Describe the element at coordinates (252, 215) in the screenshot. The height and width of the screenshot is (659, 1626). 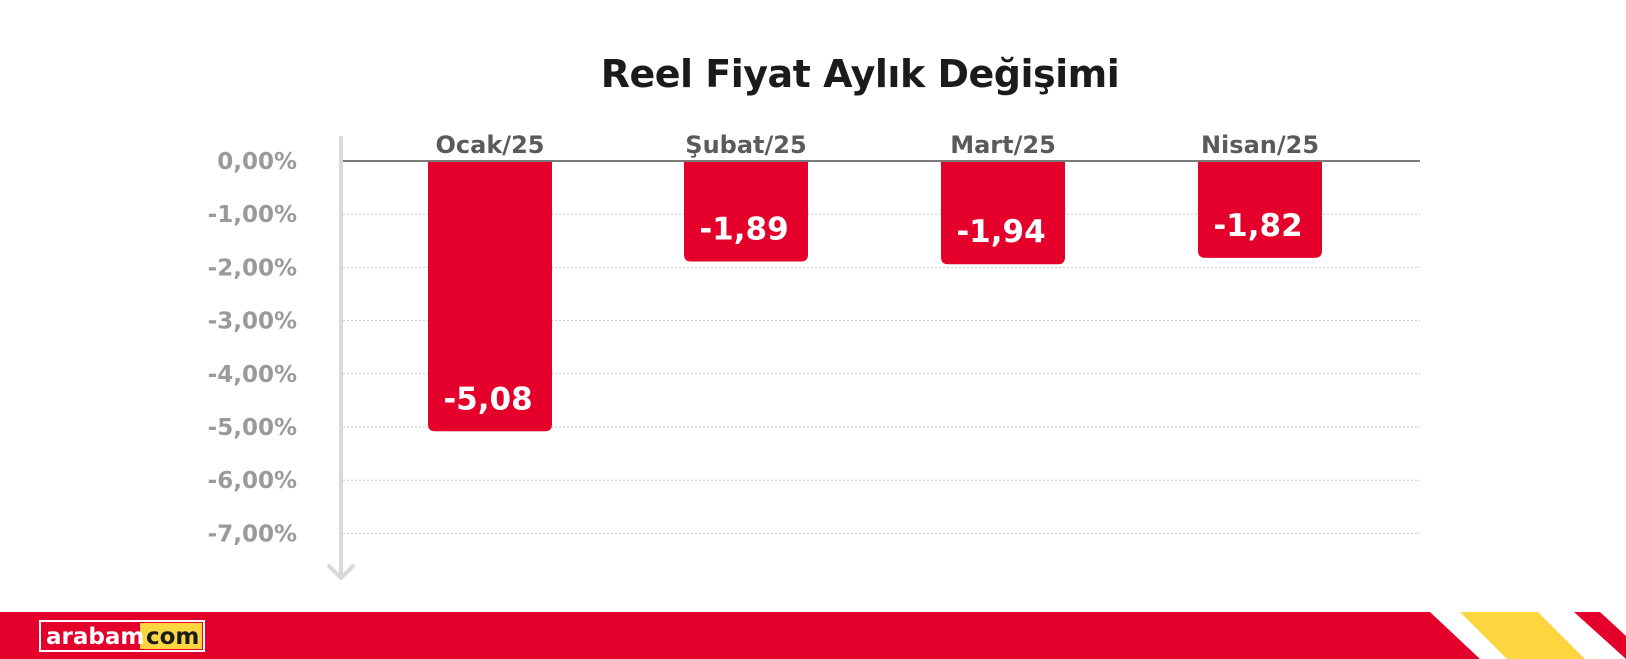
I see `y-tick-label: -1,00%` at that location.